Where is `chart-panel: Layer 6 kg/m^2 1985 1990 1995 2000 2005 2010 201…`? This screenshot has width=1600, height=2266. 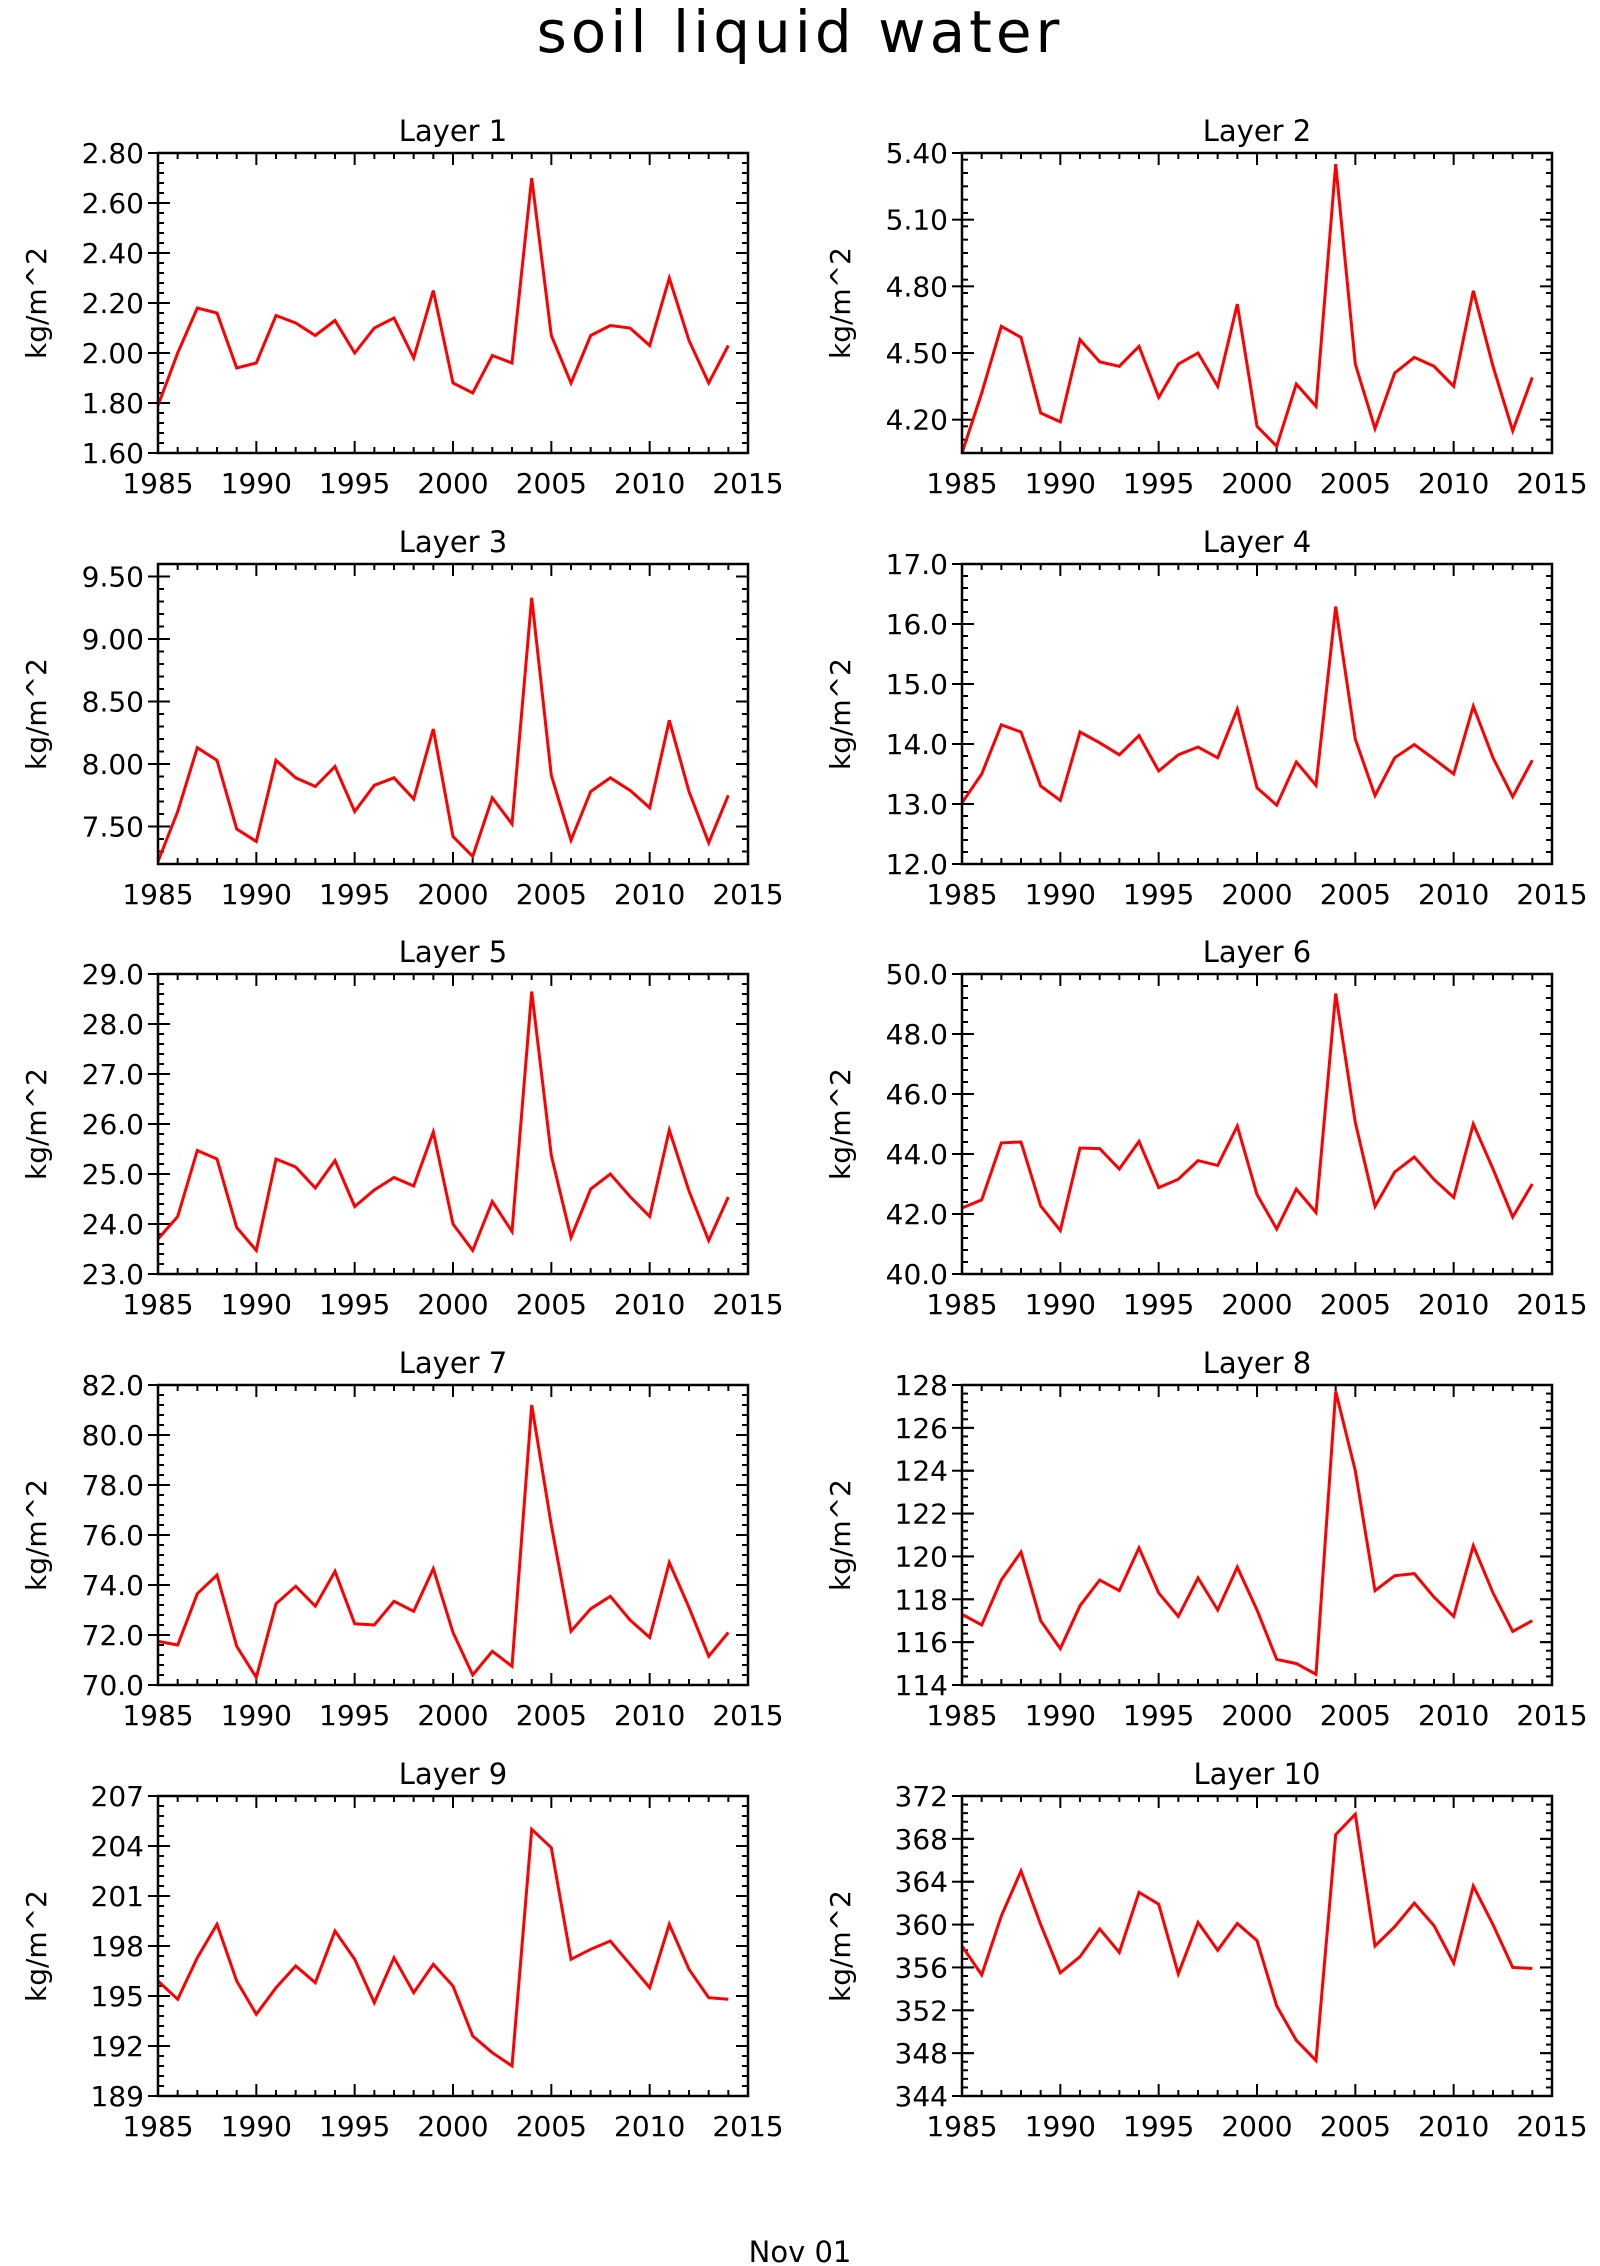
chart-panel: Layer 6 kg/m^2 1985 1990 1995 2000 2005 2010 201… is located at coordinates (1206, 1128).